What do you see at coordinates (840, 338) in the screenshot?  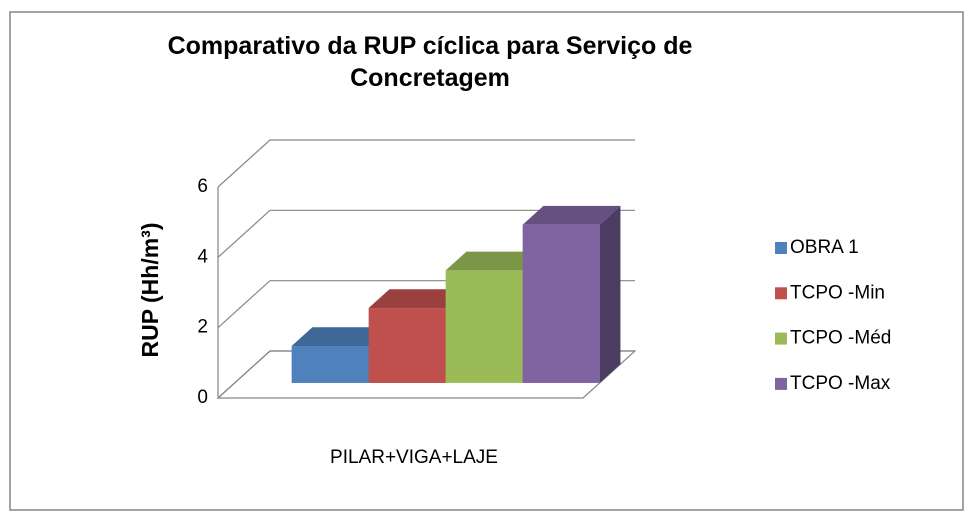 I see `legend-label: TCPO -Méd` at bounding box center [840, 338].